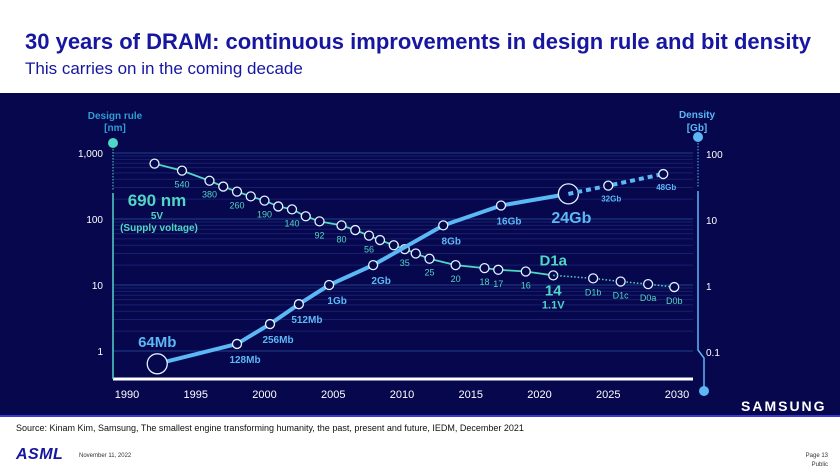  Describe the element at coordinates (113, 143) in the screenshot. I see `left-axis-dot` at that location.